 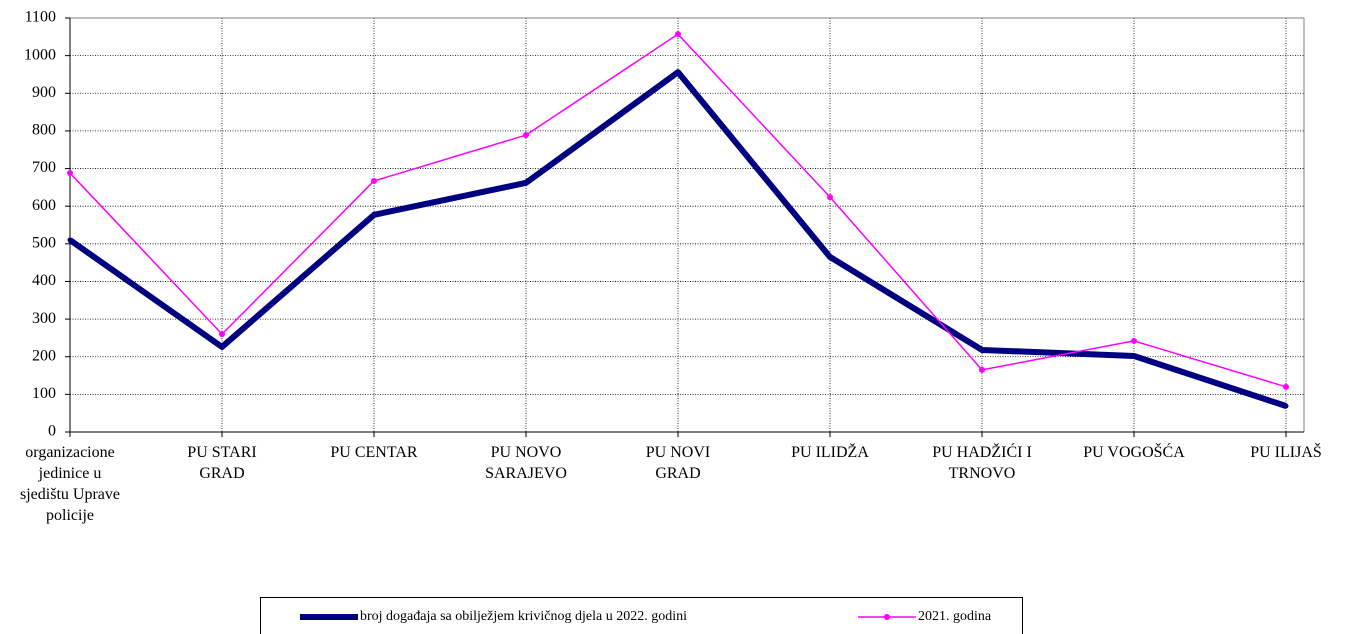 What do you see at coordinates (526, 463) in the screenshot?
I see `x-tick-label: PU NOVO SARAJEVO` at bounding box center [526, 463].